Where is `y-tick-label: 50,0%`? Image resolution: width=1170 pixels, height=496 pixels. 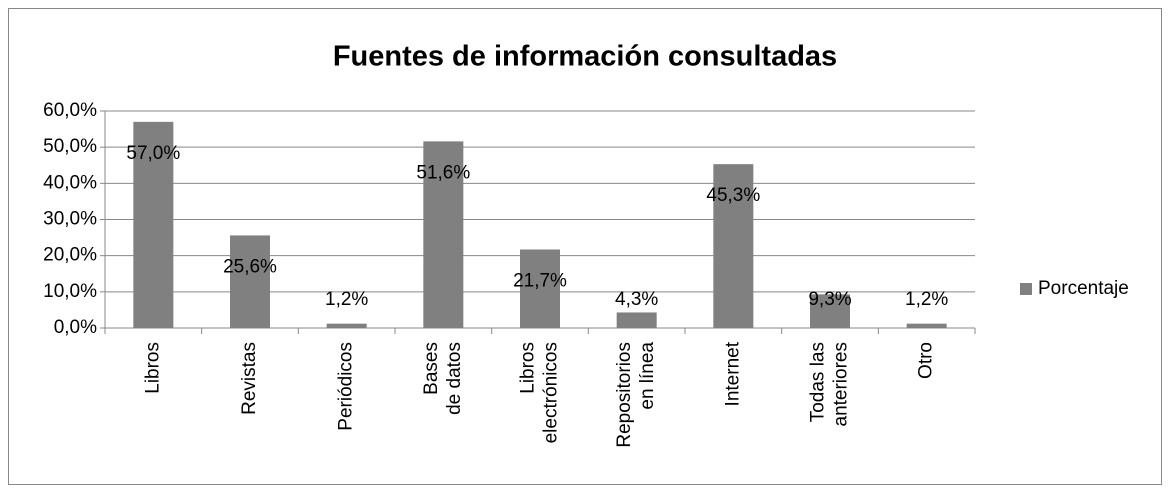
y-tick-label: 50,0% is located at coordinates (70, 146).